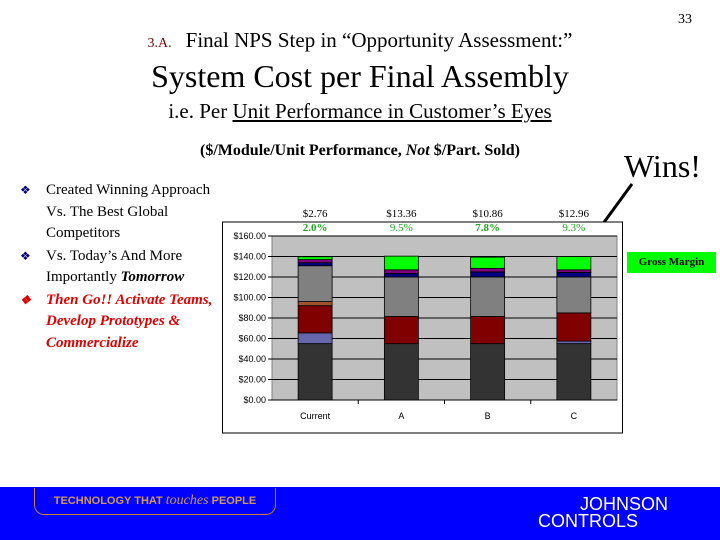 This screenshot has width=720, height=540. Describe the element at coordinates (487, 228) in the screenshot. I see `margin-pct-label: 7.8%` at that location.